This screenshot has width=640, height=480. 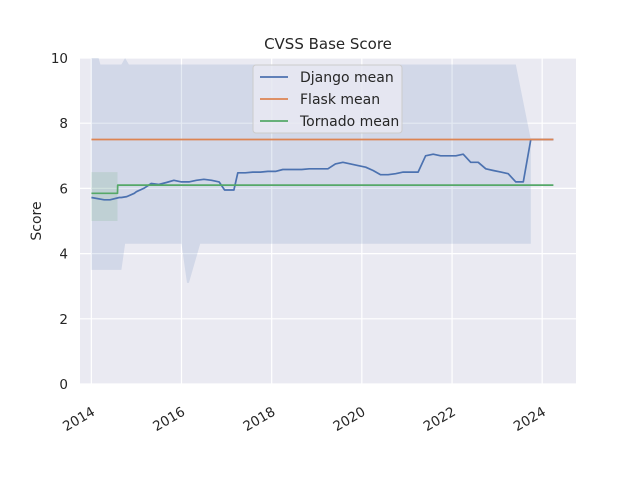 I want to click on x-tick-label: 2022, so click(x=440, y=419).